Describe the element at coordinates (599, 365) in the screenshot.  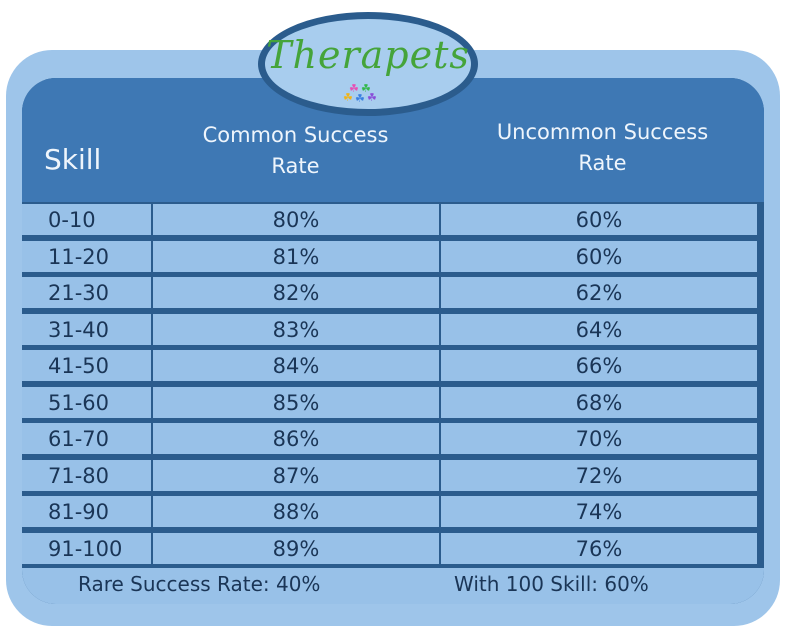
I see `uncommon-rate-cell: 66%` at that location.